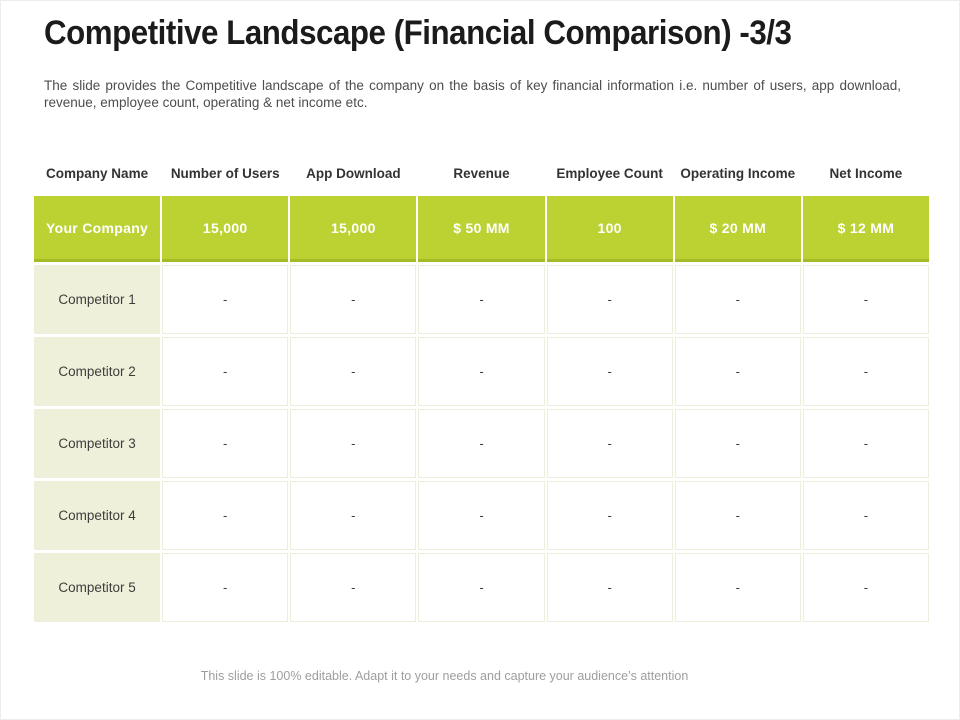 The height and width of the screenshot is (720, 960). Describe the element at coordinates (481, 173) in the screenshot. I see `column-header-revenue: Revenue` at that location.